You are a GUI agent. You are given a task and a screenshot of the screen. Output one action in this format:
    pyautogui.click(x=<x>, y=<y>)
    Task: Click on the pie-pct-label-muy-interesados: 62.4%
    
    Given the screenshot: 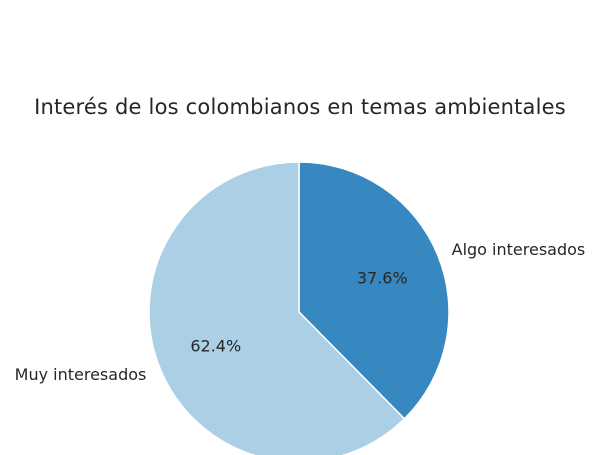 What is the action you would take?
    pyautogui.click(x=215, y=346)
    